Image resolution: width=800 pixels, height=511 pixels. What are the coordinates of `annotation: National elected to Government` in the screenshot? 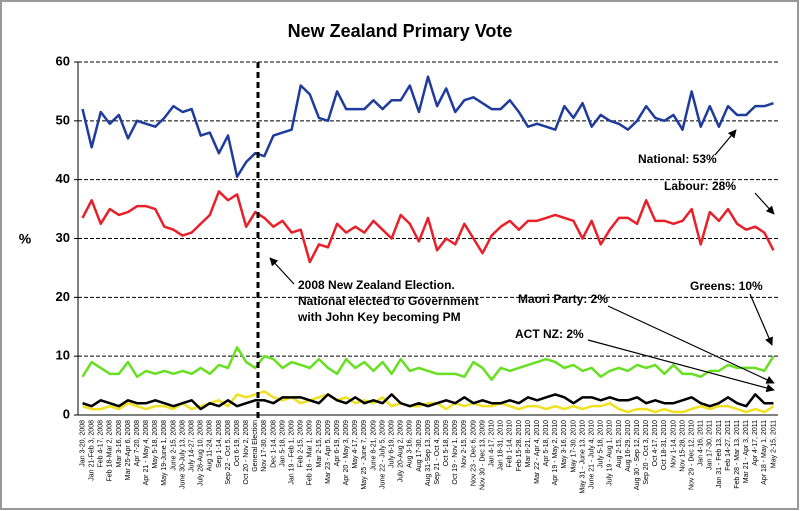 It's located at (388, 301).